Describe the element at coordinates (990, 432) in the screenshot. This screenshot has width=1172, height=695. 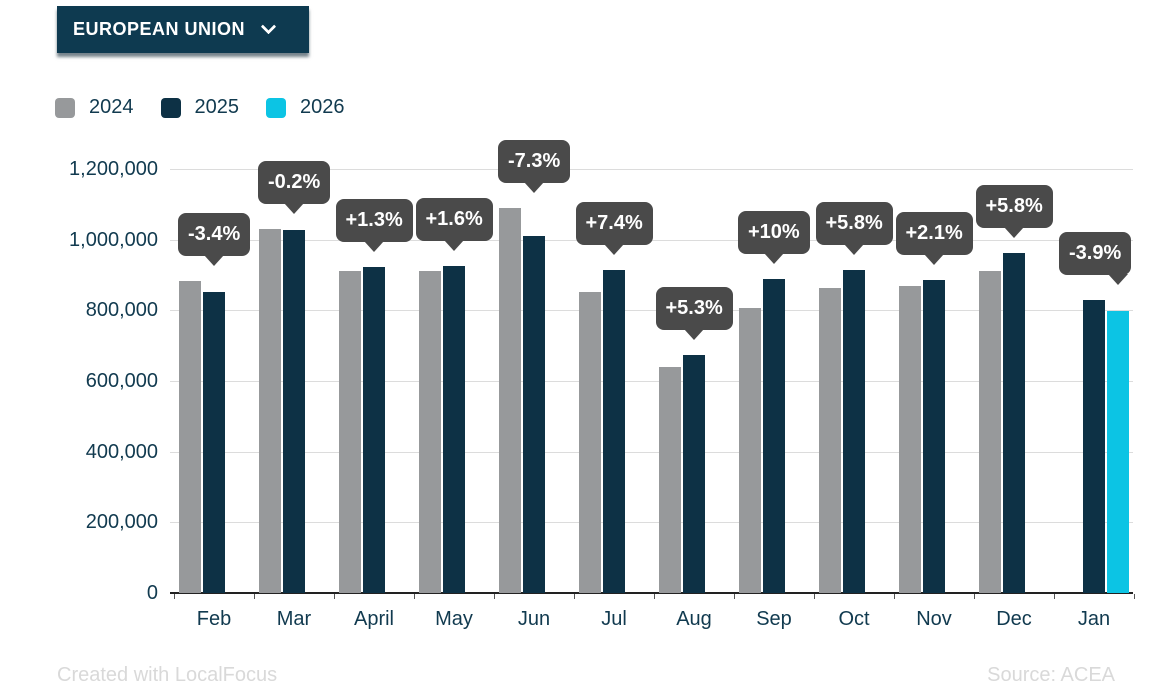
I see `bar-2024-dec` at that location.